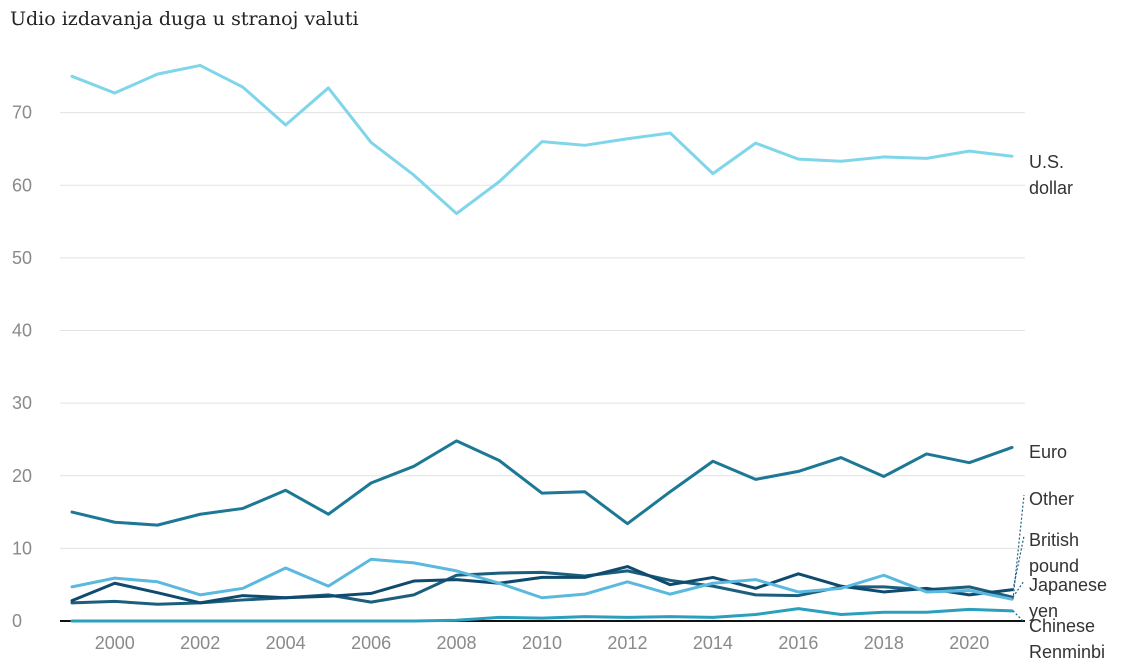 The width and height of the screenshot is (1128, 659). Describe the element at coordinates (286, 643) in the screenshot. I see `x-tick-label: 2004` at that location.